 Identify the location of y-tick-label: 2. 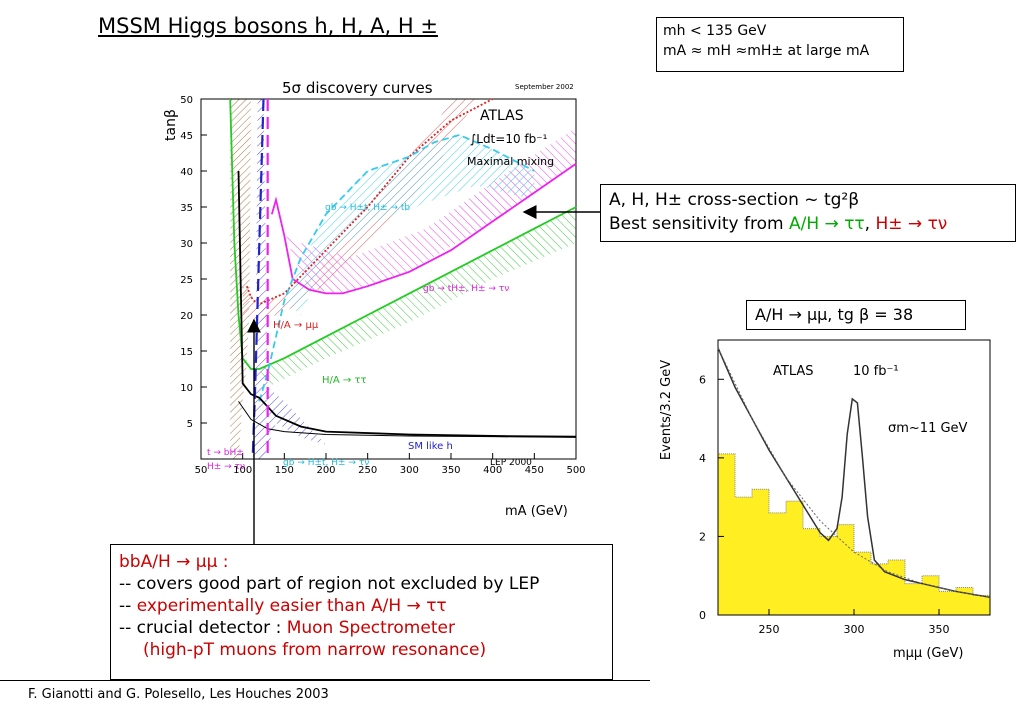
(702, 536).